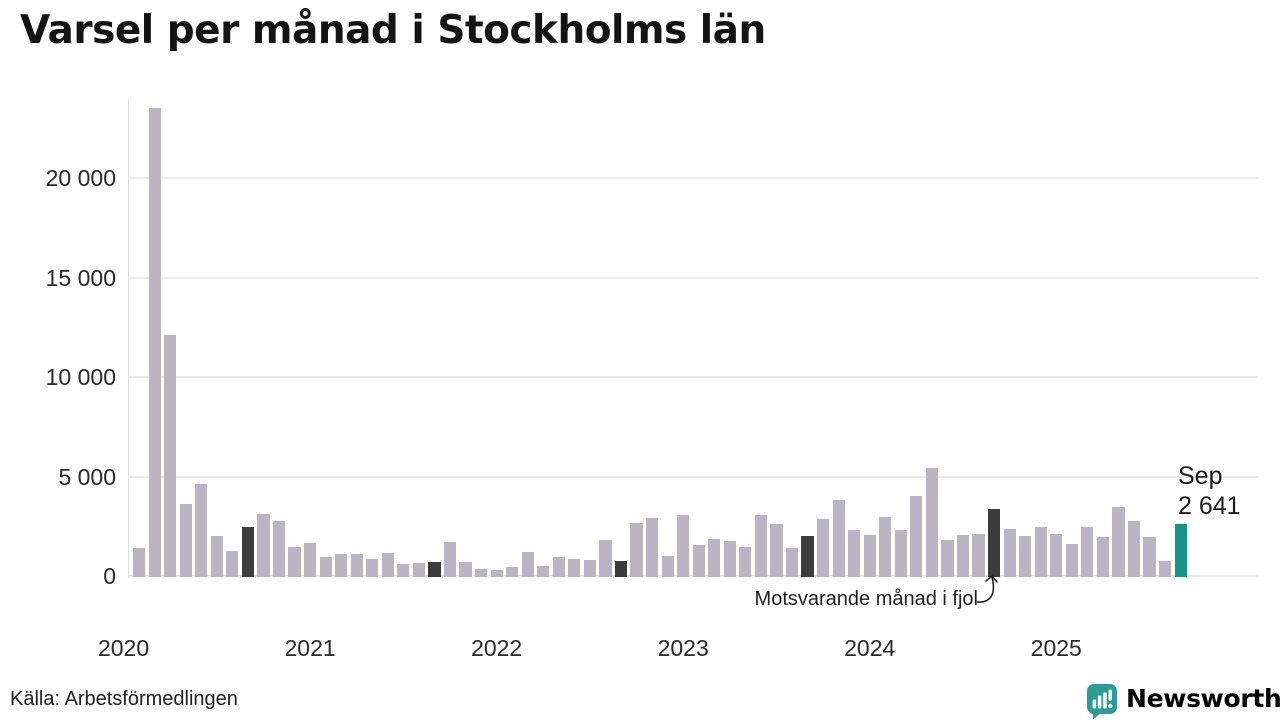 Image resolution: width=1280 pixels, height=720 pixels. I want to click on prev-year-annotation: Motsvarande månad i fjol, so click(866, 599).